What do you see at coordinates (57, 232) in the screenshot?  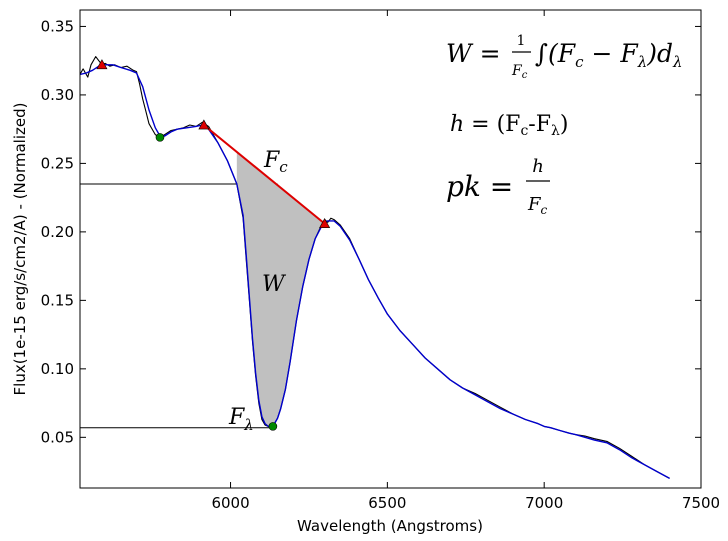 I see `y-tick-label: 0.20` at bounding box center [57, 232].